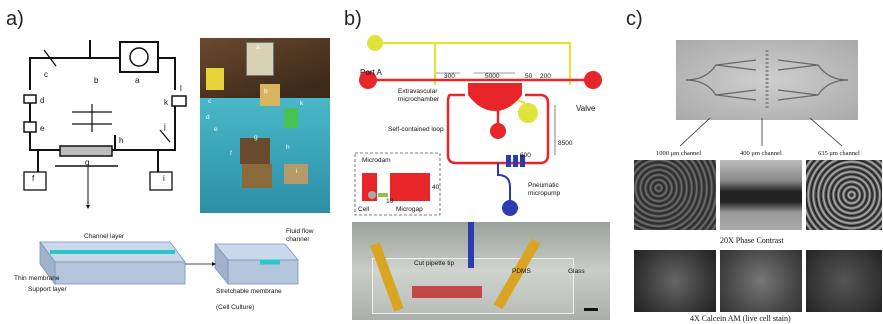 This screenshot has width=883, height=324. What do you see at coordinates (576, 271) in the screenshot?
I see `label-glass: Glass` at bounding box center [576, 271].